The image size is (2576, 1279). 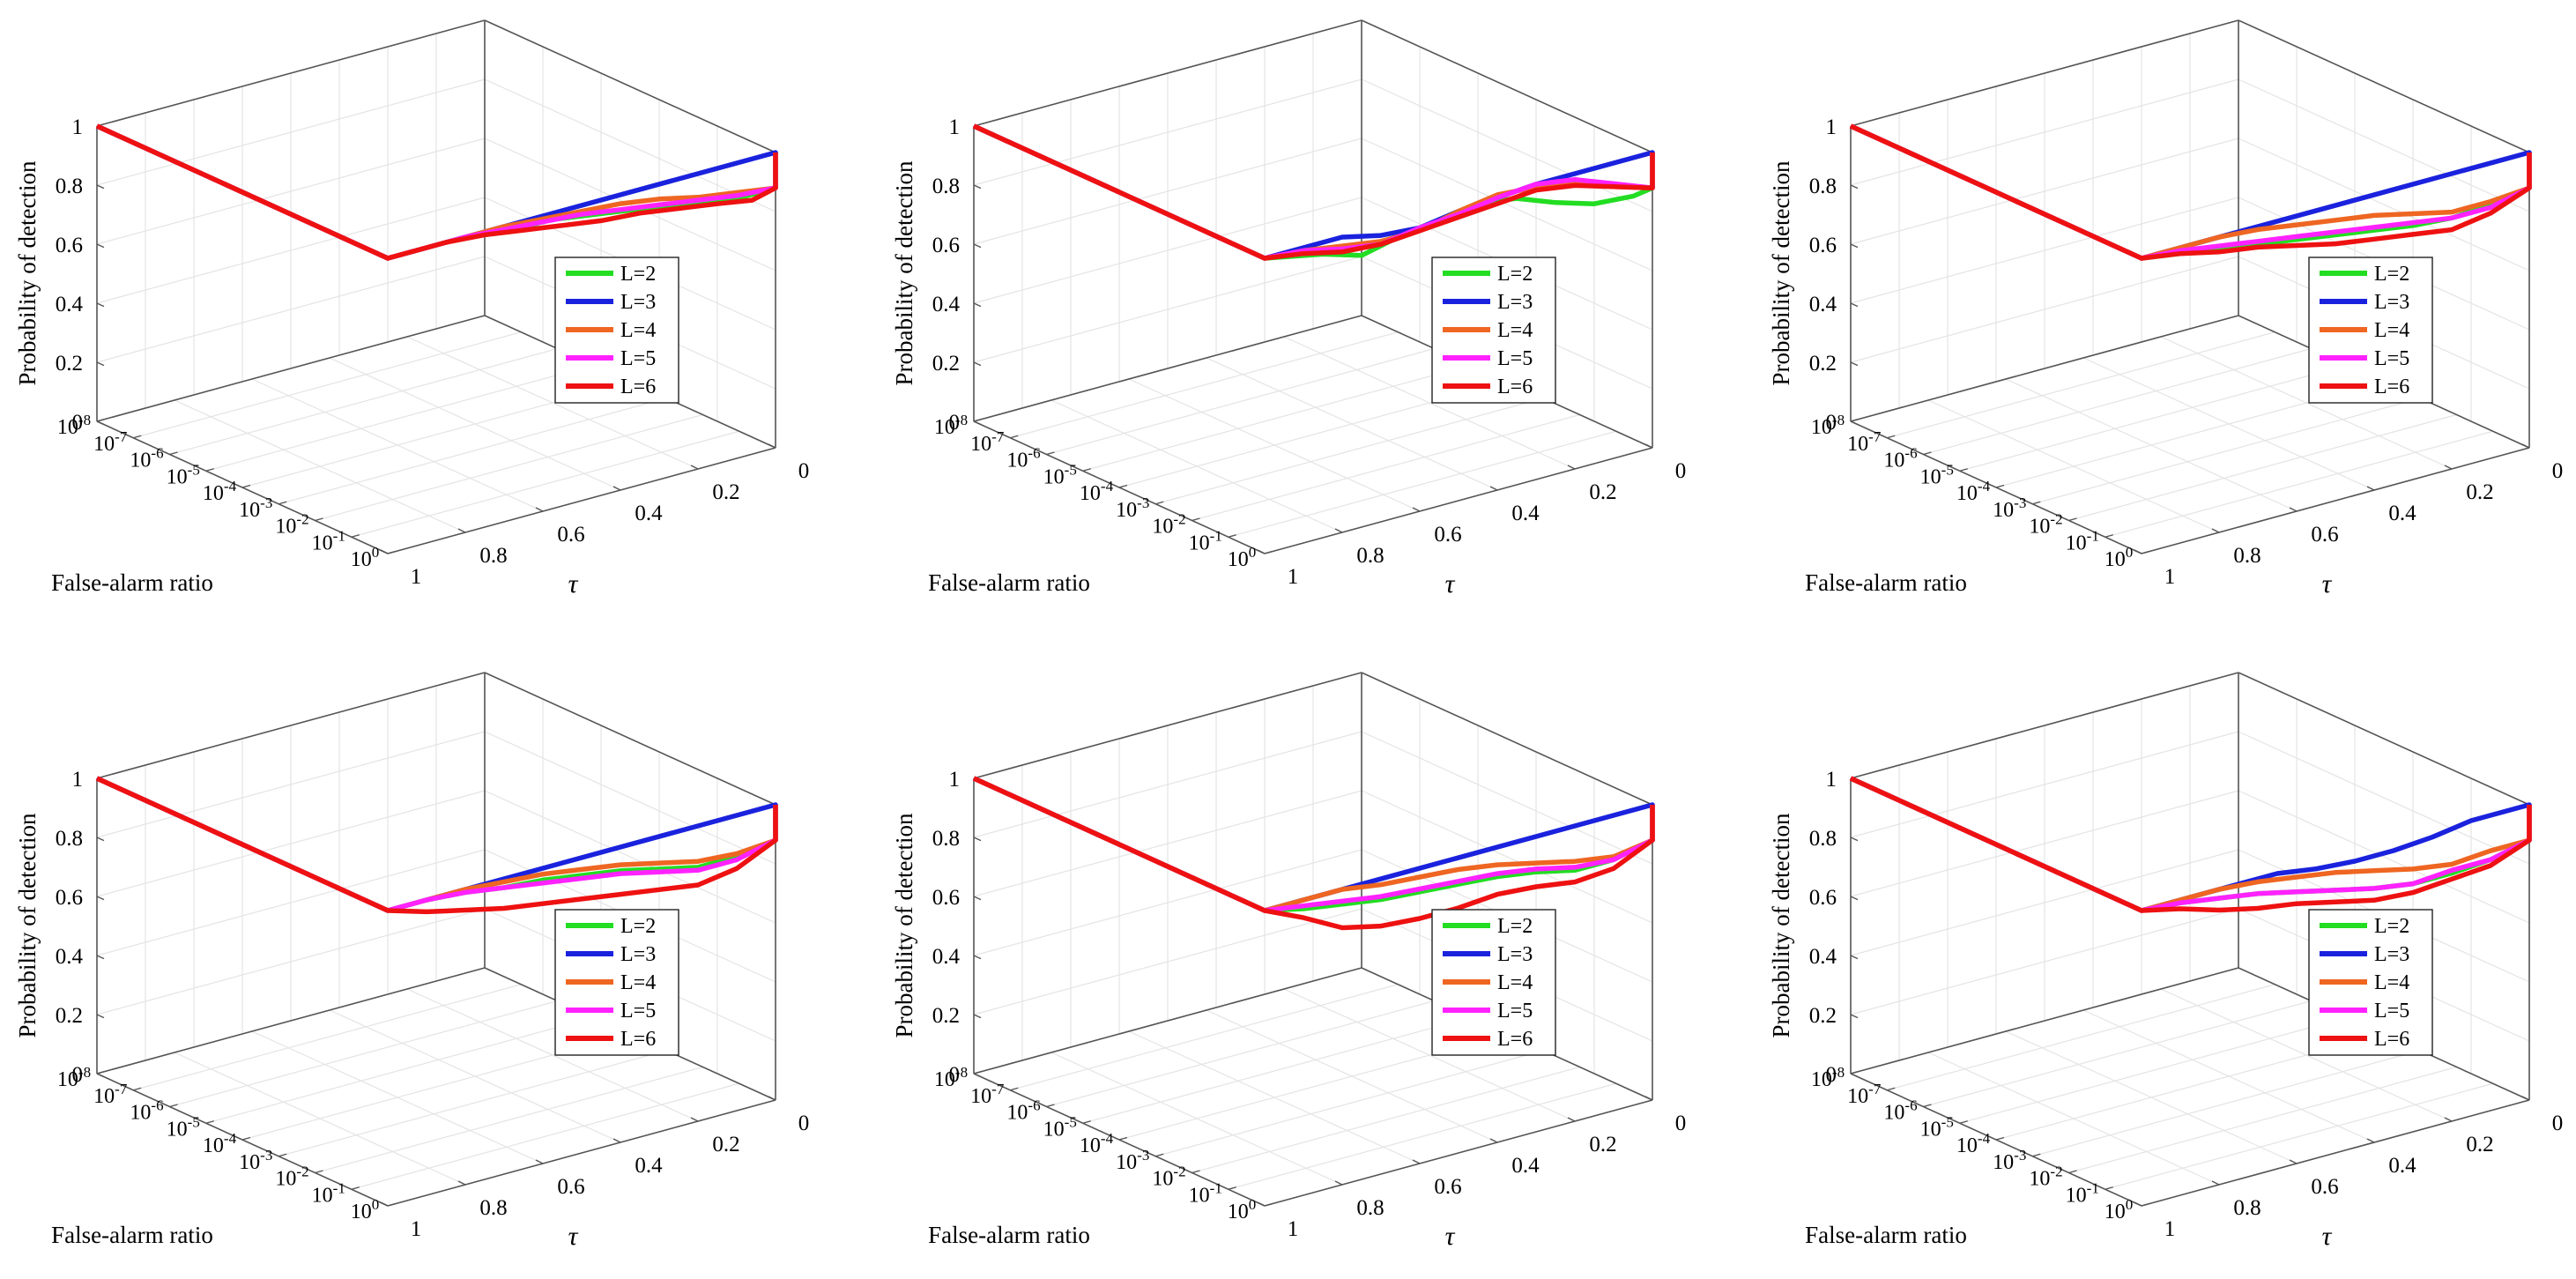 I want to click on legend-label: L=5, so click(x=638, y=358).